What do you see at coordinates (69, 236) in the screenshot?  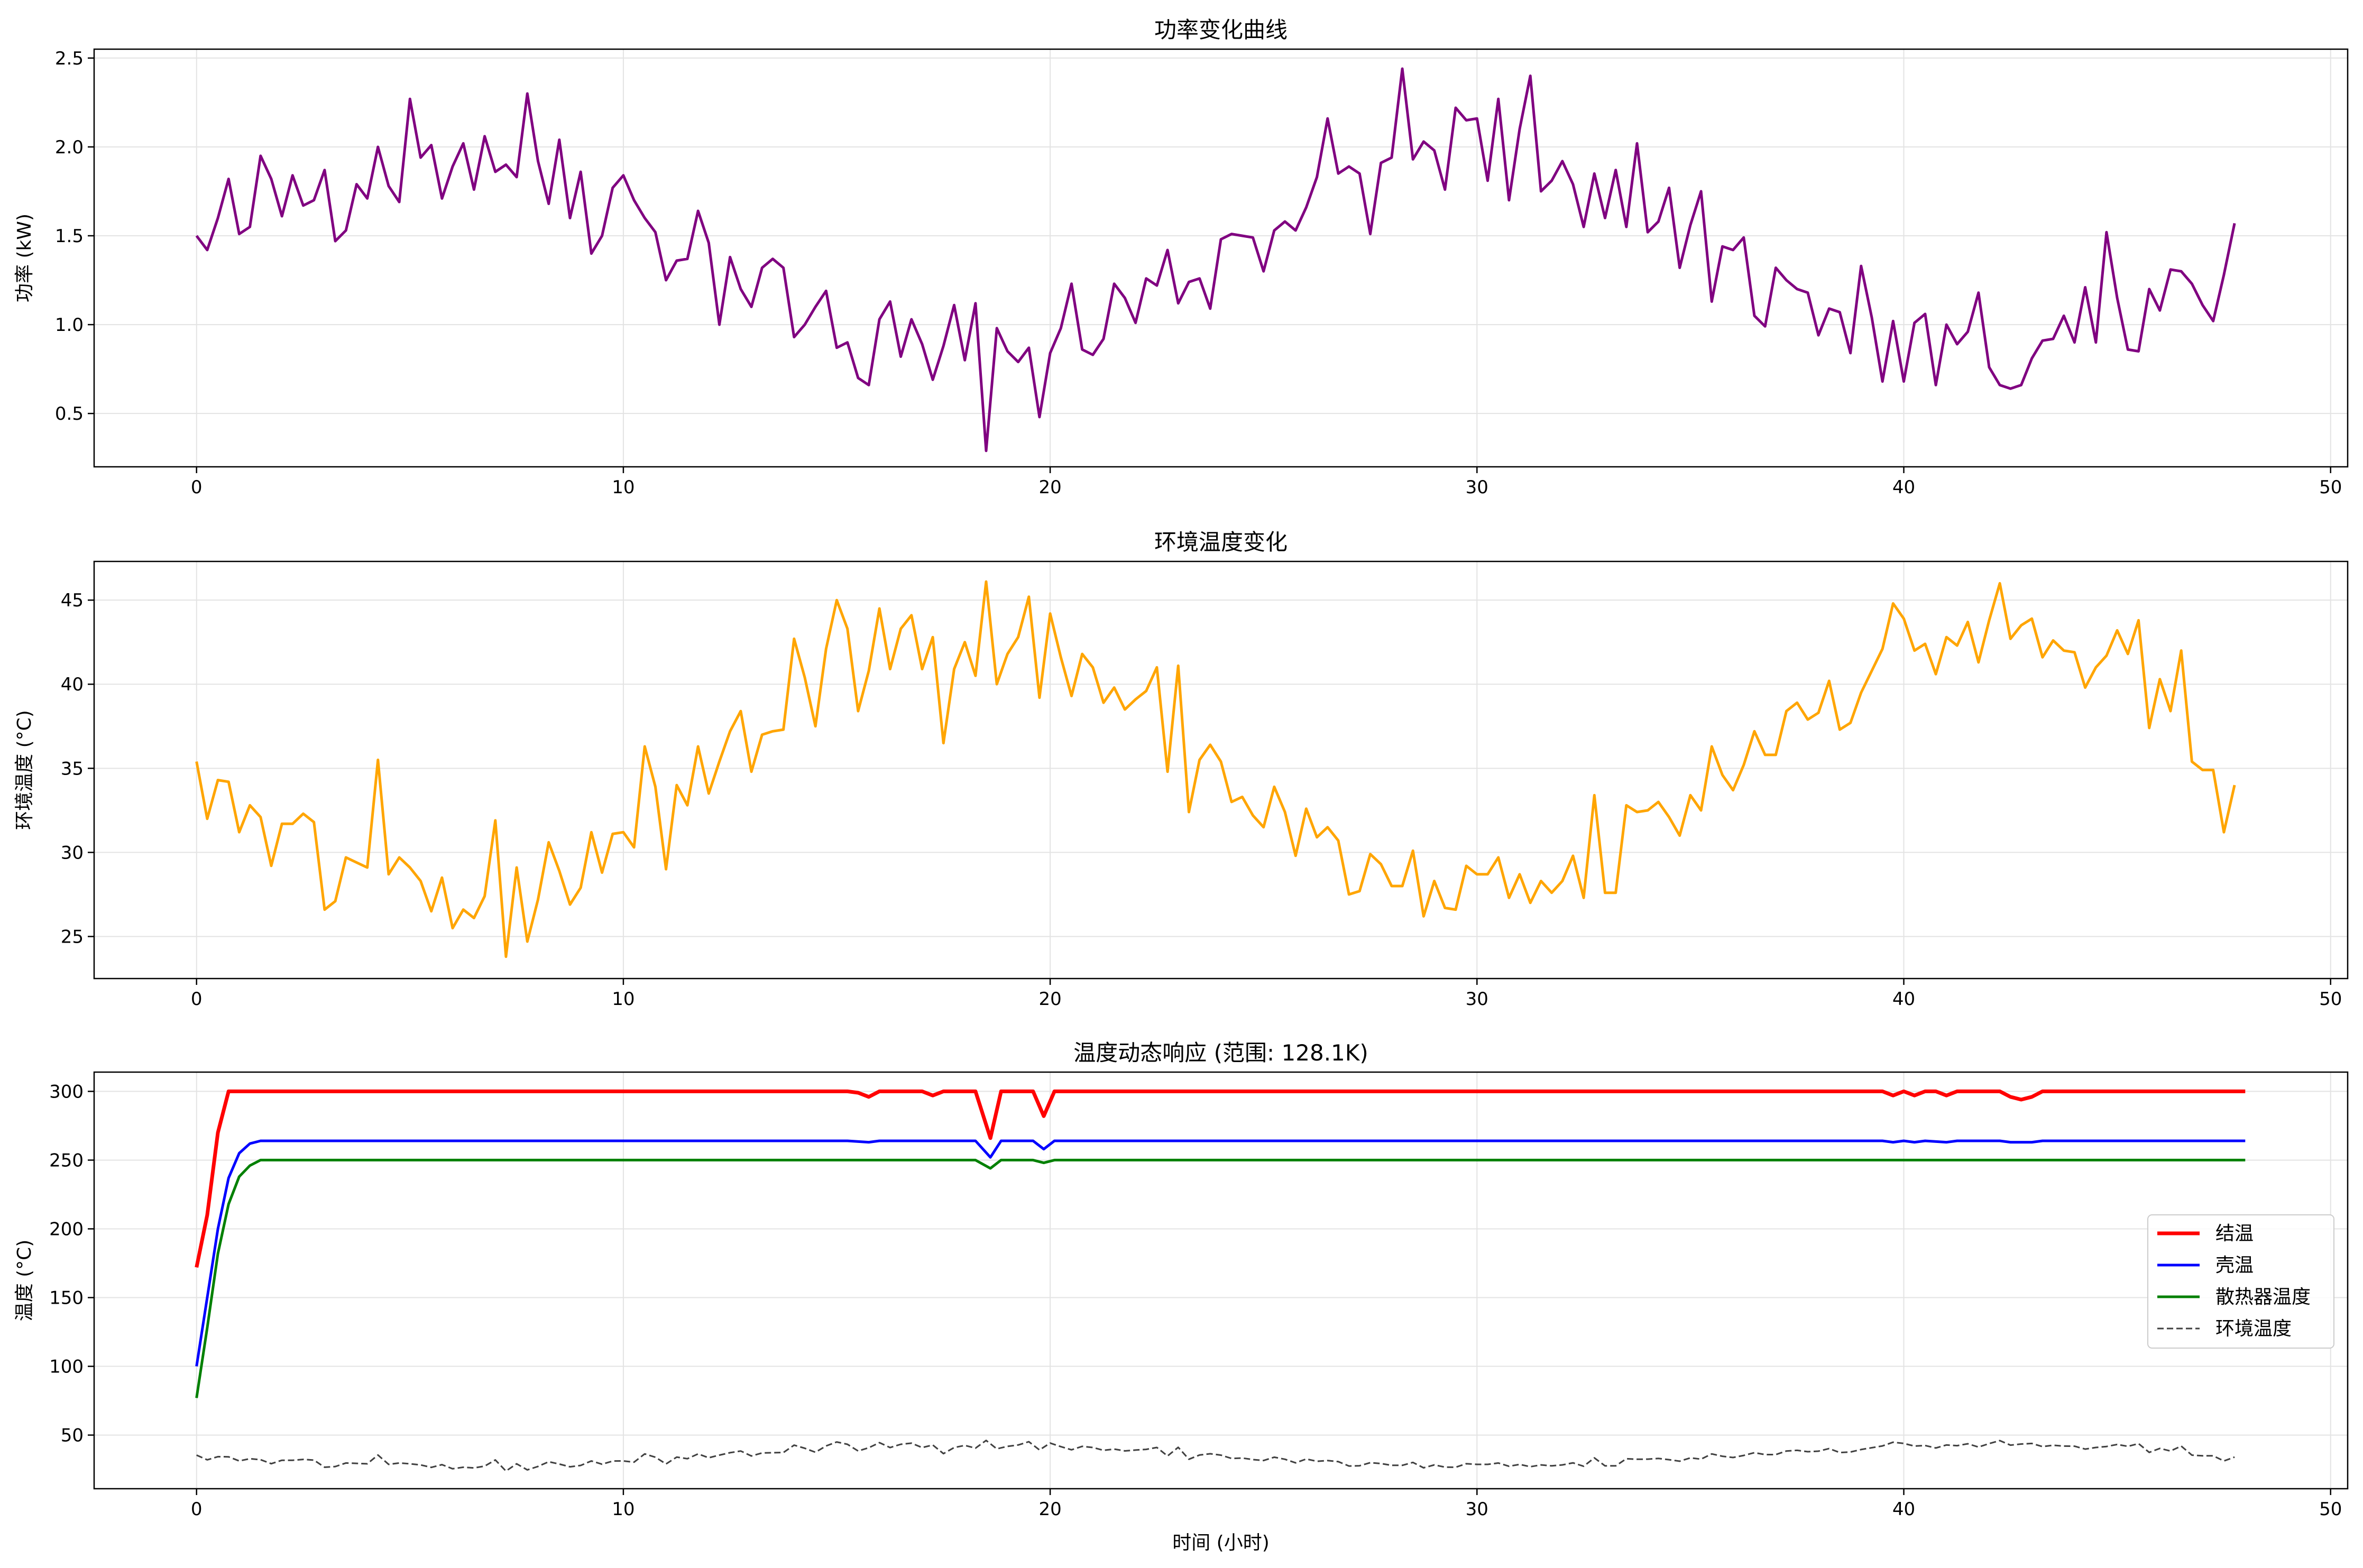 I see `y-tick-label: 1.5` at bounding box center [69, 236].